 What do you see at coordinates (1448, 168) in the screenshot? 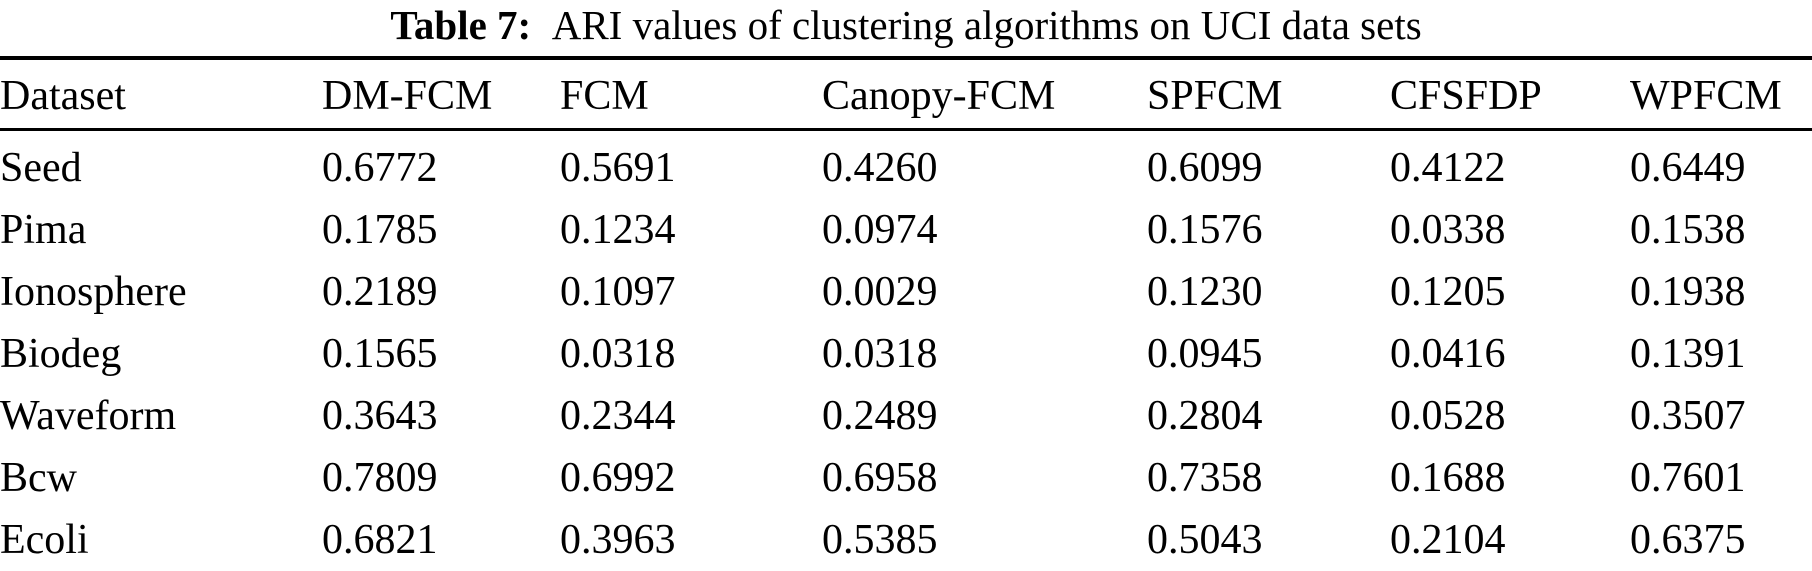
I see `value-cfsfdp: 0.4122` at bounding box center [1448, 168].